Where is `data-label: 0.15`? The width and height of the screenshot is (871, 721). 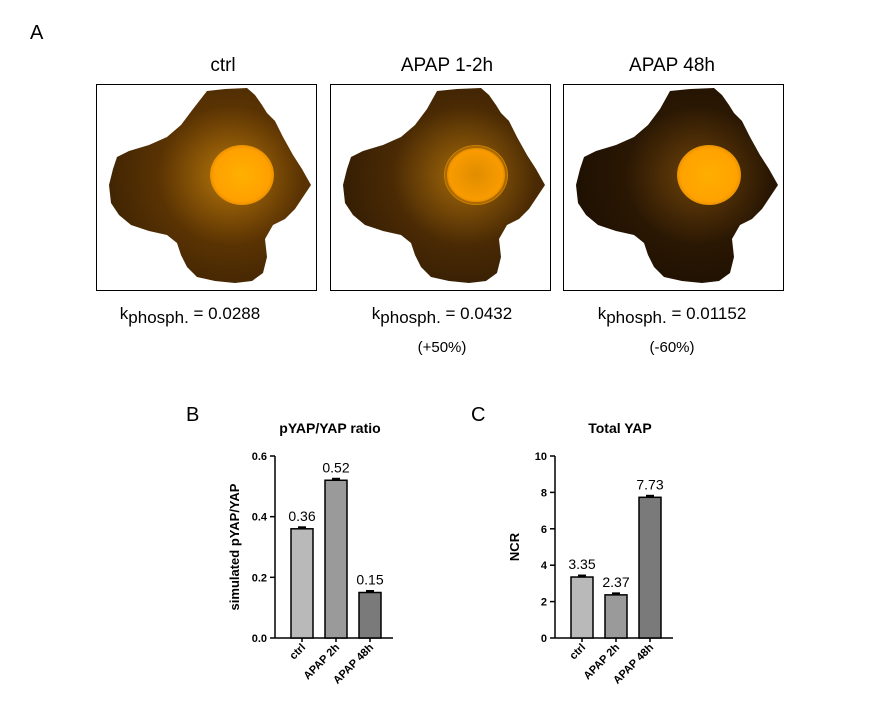
data-label: 0.15 is located at coordinates (369, 580).